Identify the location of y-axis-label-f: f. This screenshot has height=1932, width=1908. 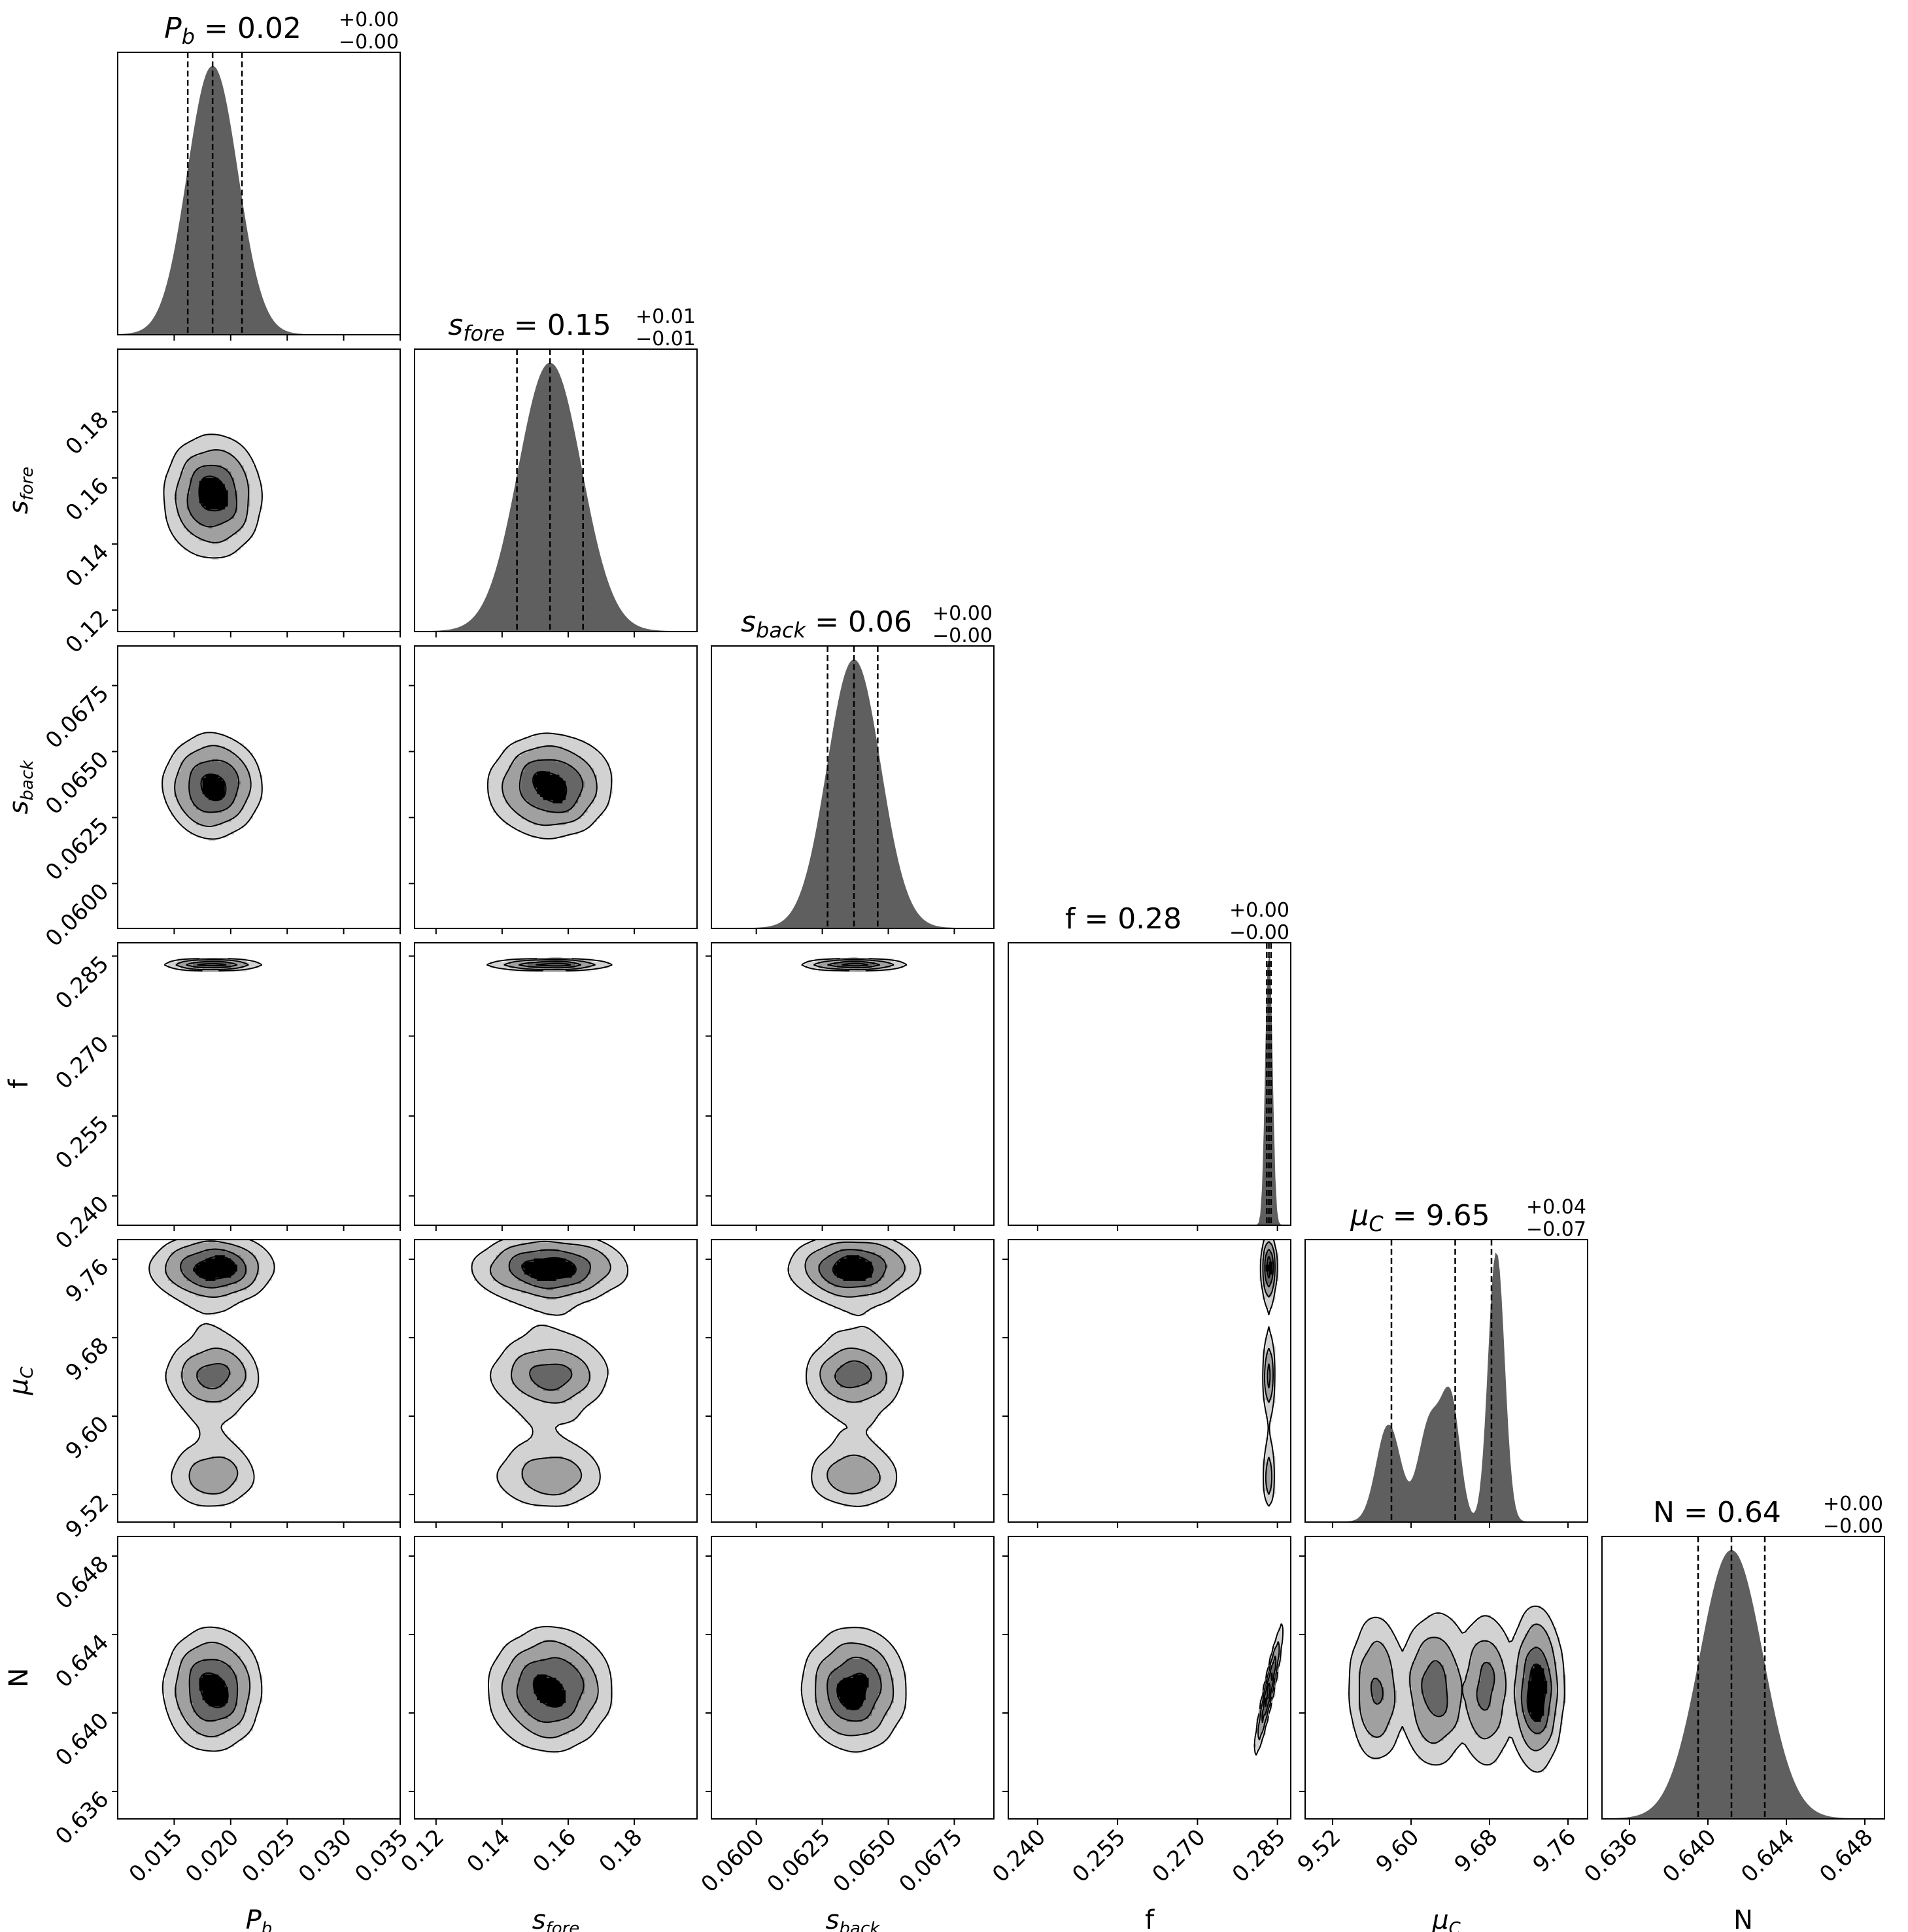
(19, 1084).